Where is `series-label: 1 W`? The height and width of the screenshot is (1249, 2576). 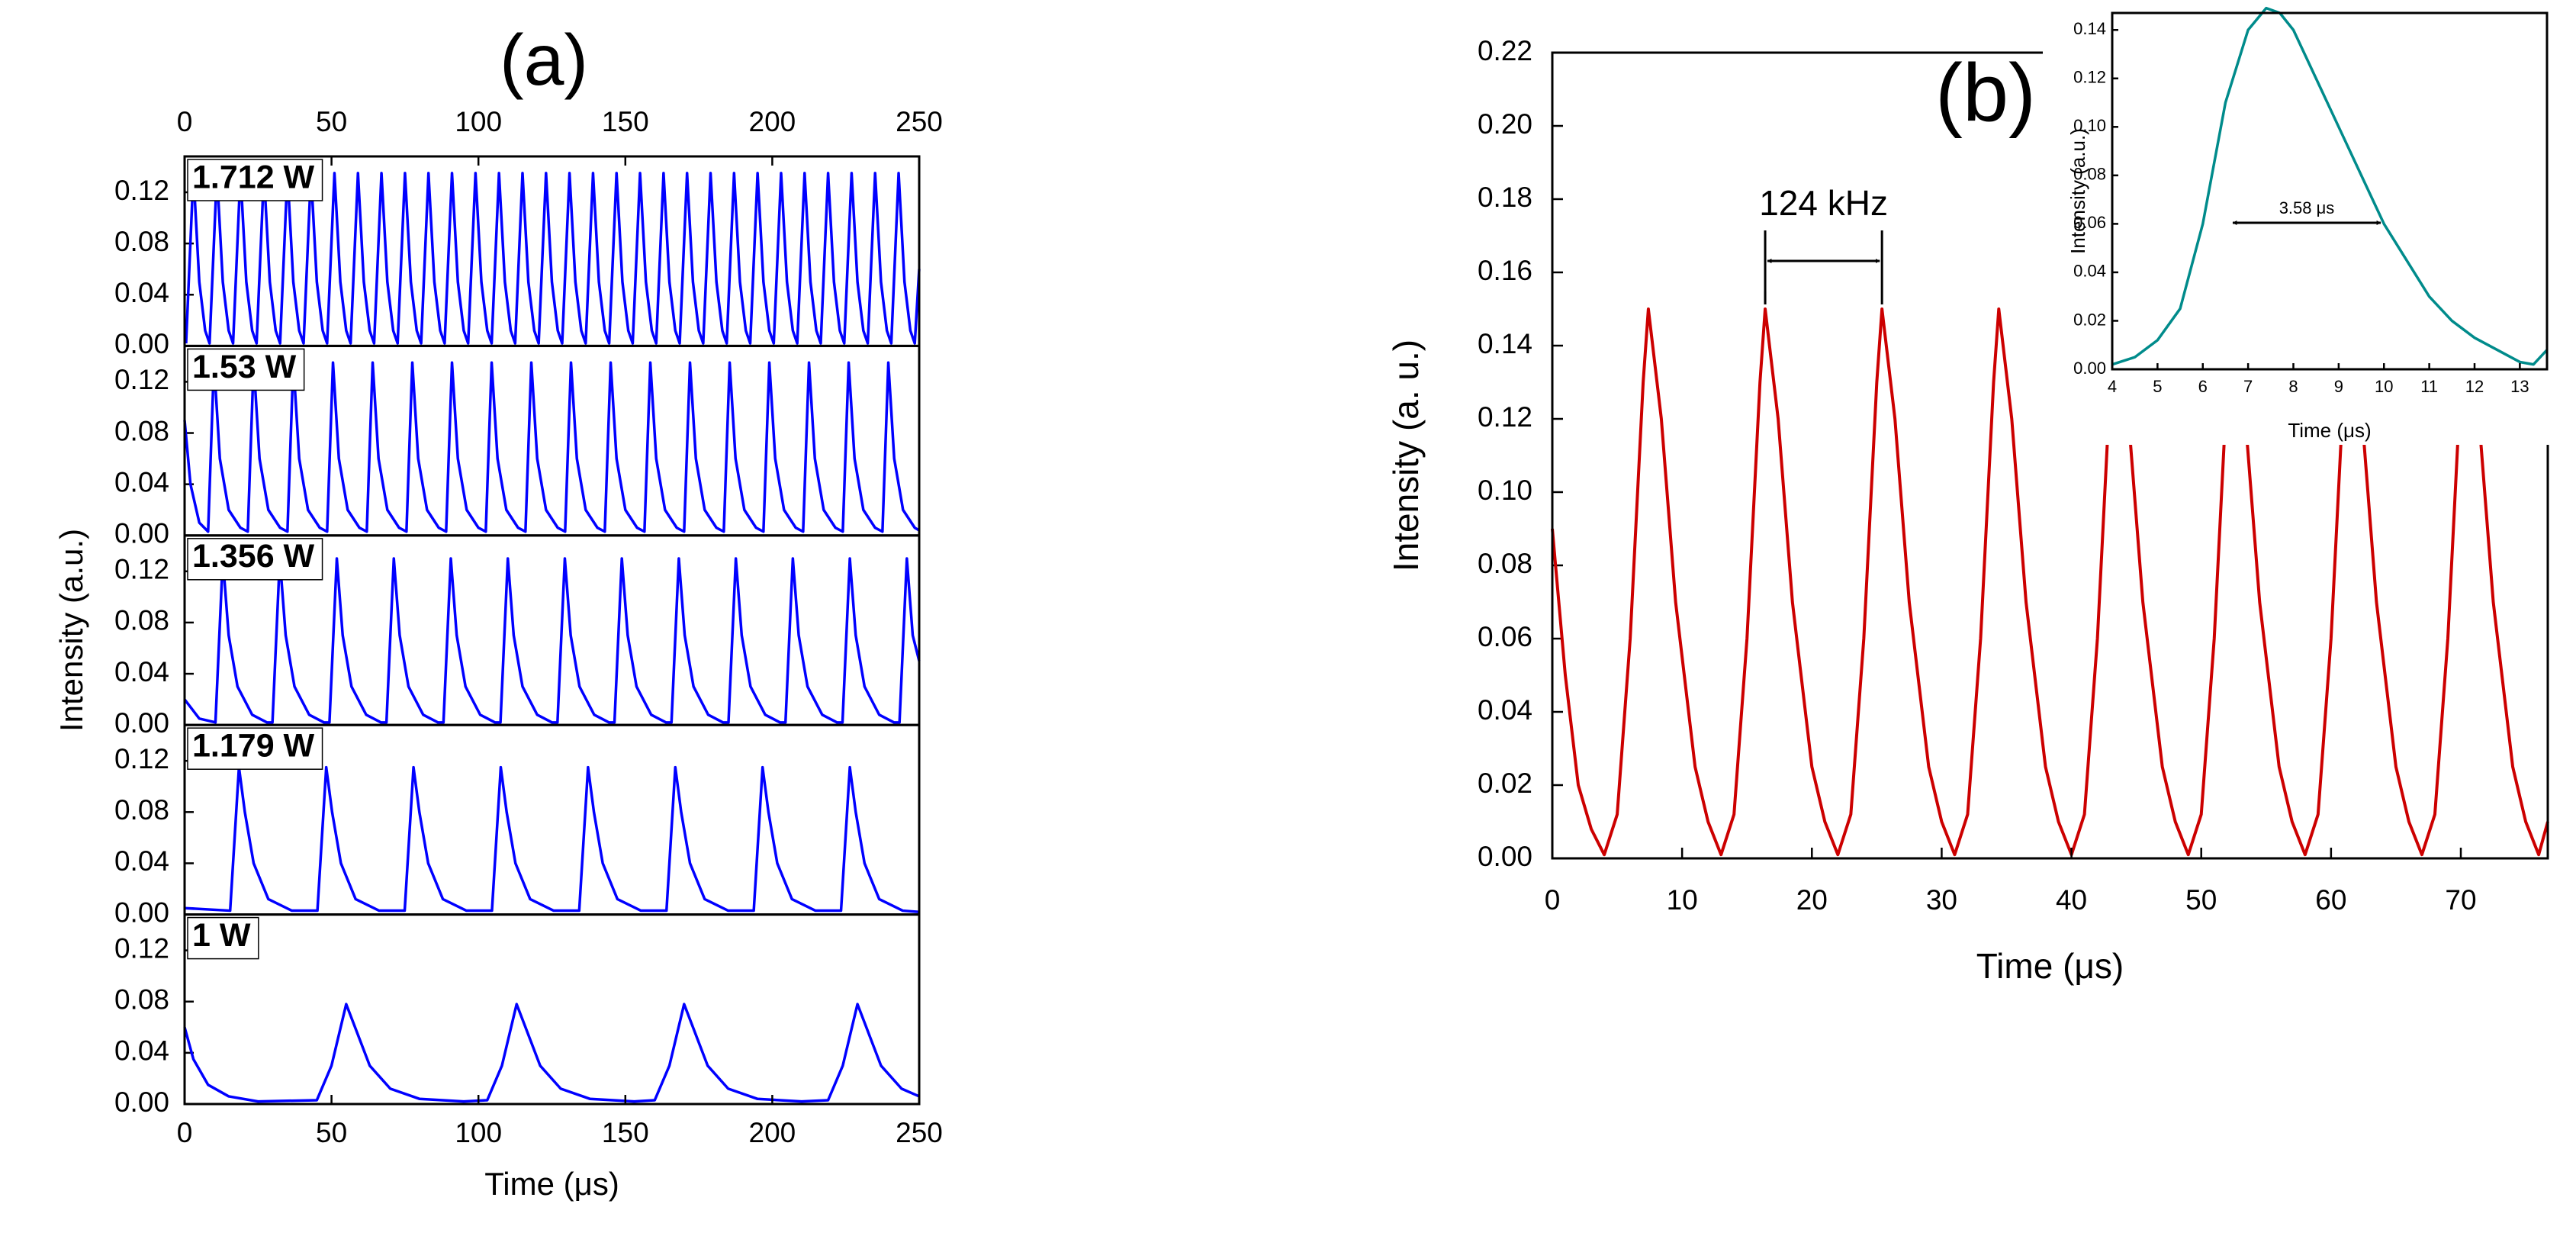 series-label: 1 W is located at coordinates (222, 935).